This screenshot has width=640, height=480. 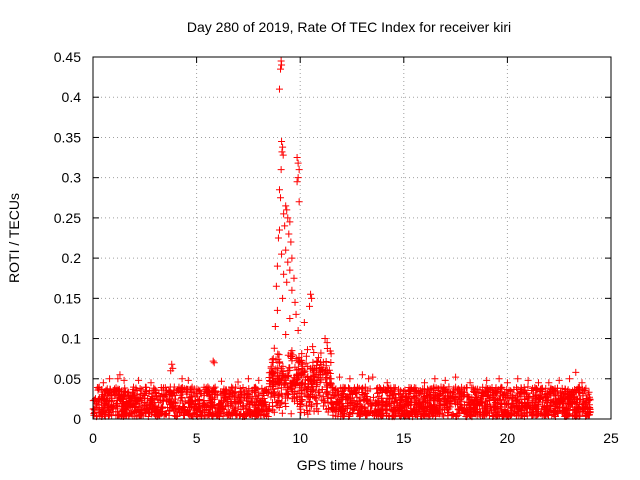 What do you see at coordinates (611, 438) in the screenshot?
I see `x-tick-label: 25` at bounding box center [611, 438].